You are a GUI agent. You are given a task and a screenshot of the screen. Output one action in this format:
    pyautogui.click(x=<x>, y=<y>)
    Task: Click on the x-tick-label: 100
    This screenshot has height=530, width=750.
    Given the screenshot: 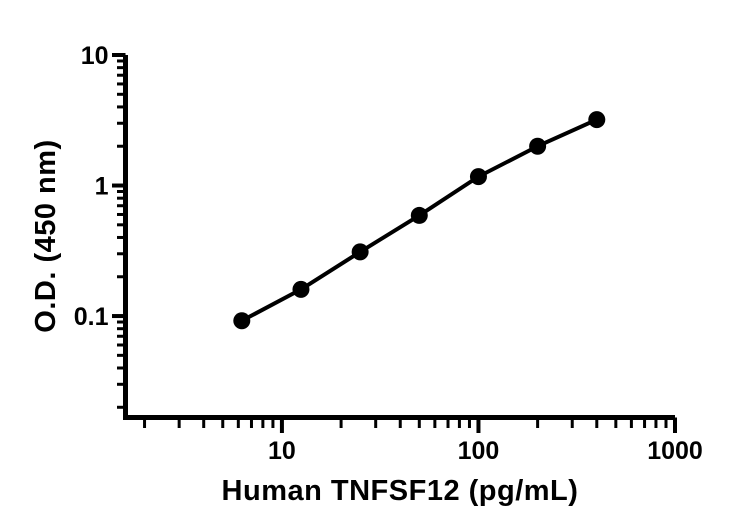 What is the action you would take?
    pyautogui.click(x=479, y=451)
    